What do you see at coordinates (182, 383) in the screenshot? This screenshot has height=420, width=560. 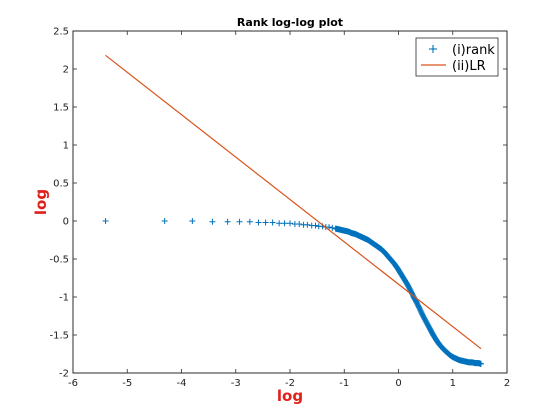 I see `x-tick-label: -4` at bounding box center [182, 383].